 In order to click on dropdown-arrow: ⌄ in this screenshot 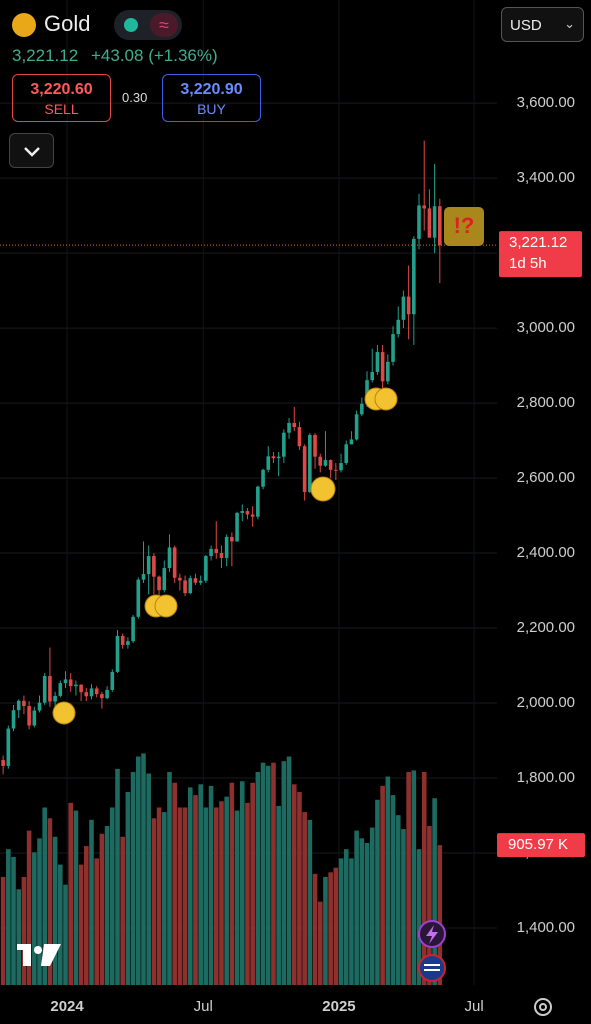, I will do `click(569, 23)`.